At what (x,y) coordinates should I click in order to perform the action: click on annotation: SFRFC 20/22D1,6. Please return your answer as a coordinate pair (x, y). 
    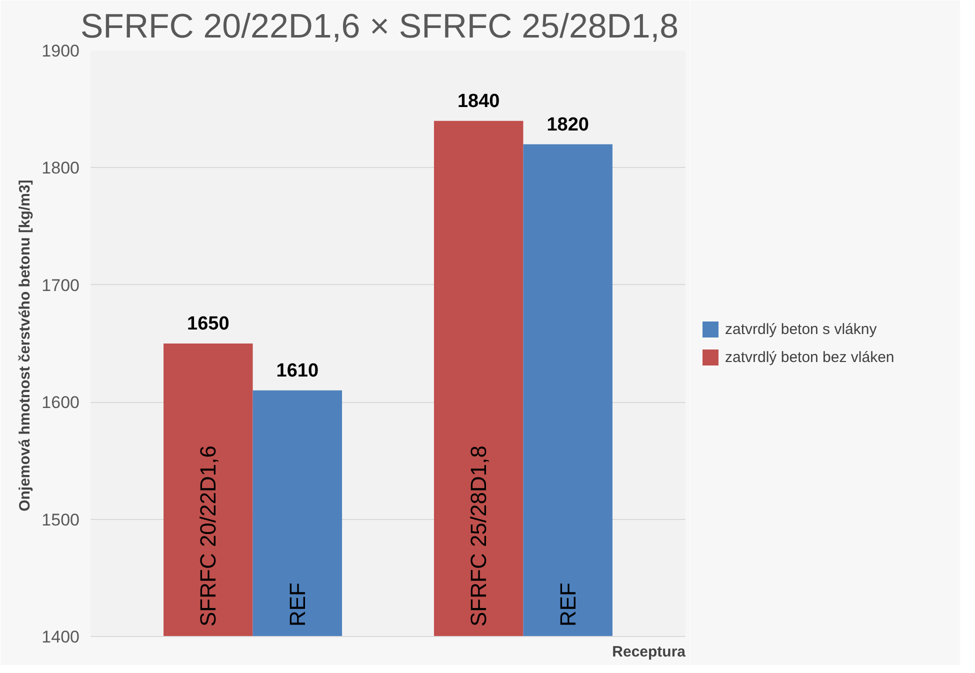
    Looking at the image, I should click on (208, 536).